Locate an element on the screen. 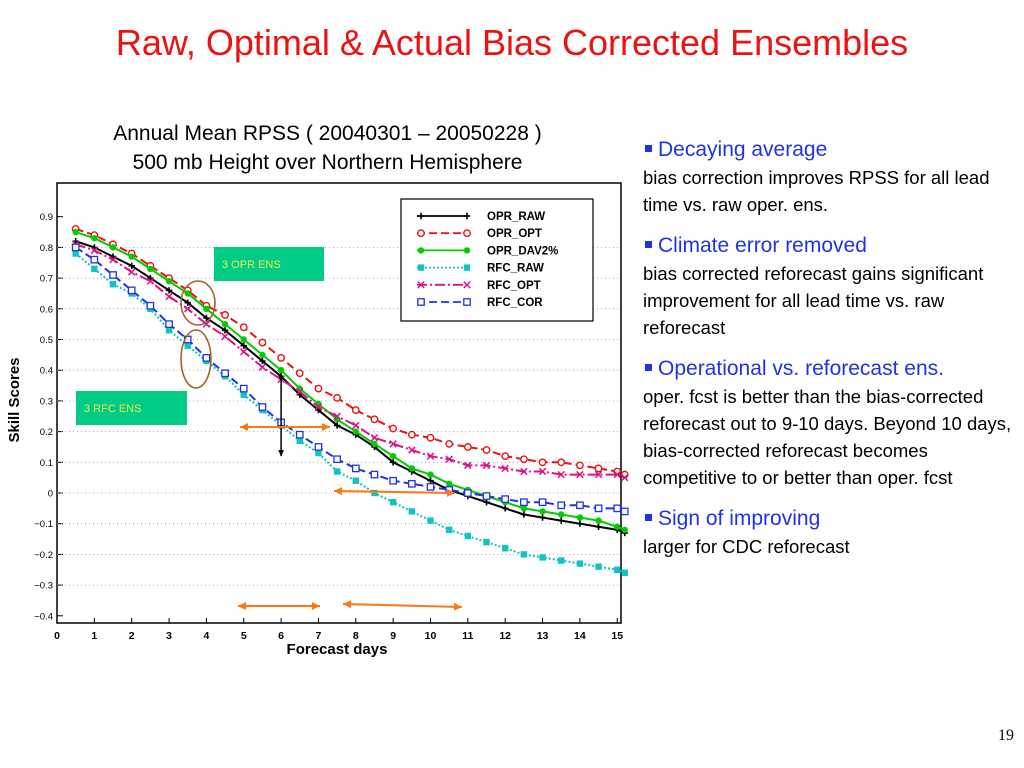 The width and height of the screenshot is (1024, 768). y-tick-label: 0.3 is located at coordinates (46, 401).